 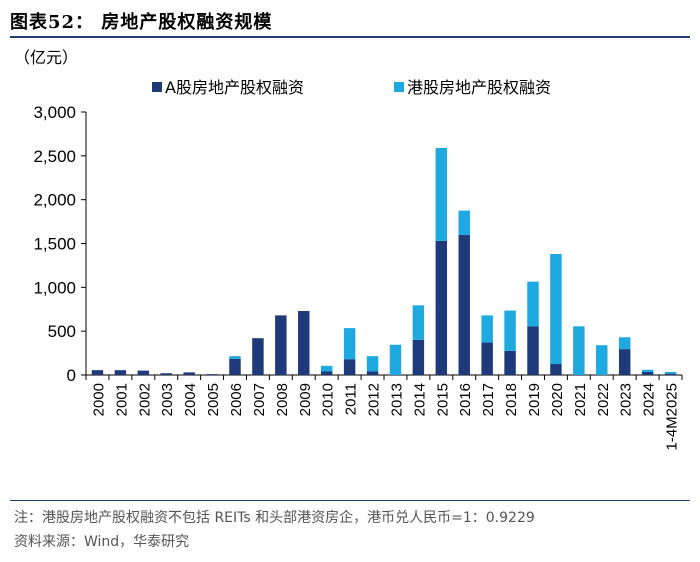 What do you see at coordinates (144, 399) in the screenshot?
I see `x-tick-label: 2002` at bounding box center [144, 399].